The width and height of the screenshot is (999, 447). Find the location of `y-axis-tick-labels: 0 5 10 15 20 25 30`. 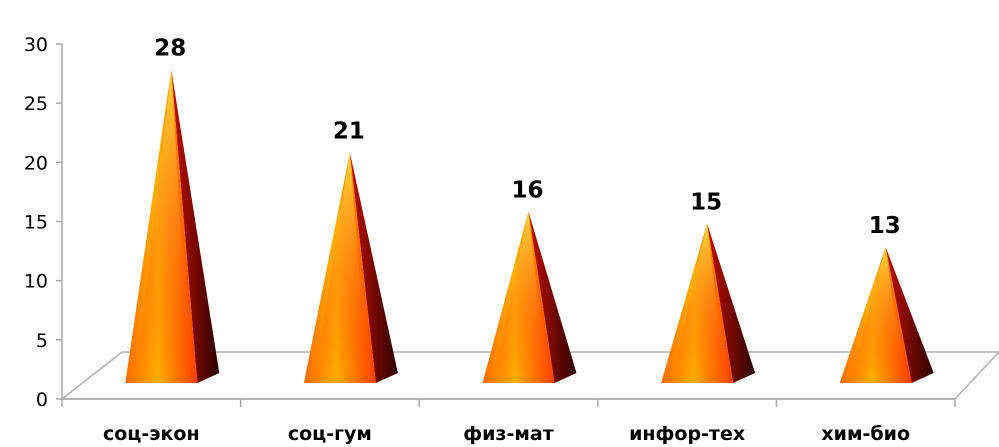

y-axis-tick-labels: 0 5 10 15 20 25 30 is located at coordinates (36, 222).